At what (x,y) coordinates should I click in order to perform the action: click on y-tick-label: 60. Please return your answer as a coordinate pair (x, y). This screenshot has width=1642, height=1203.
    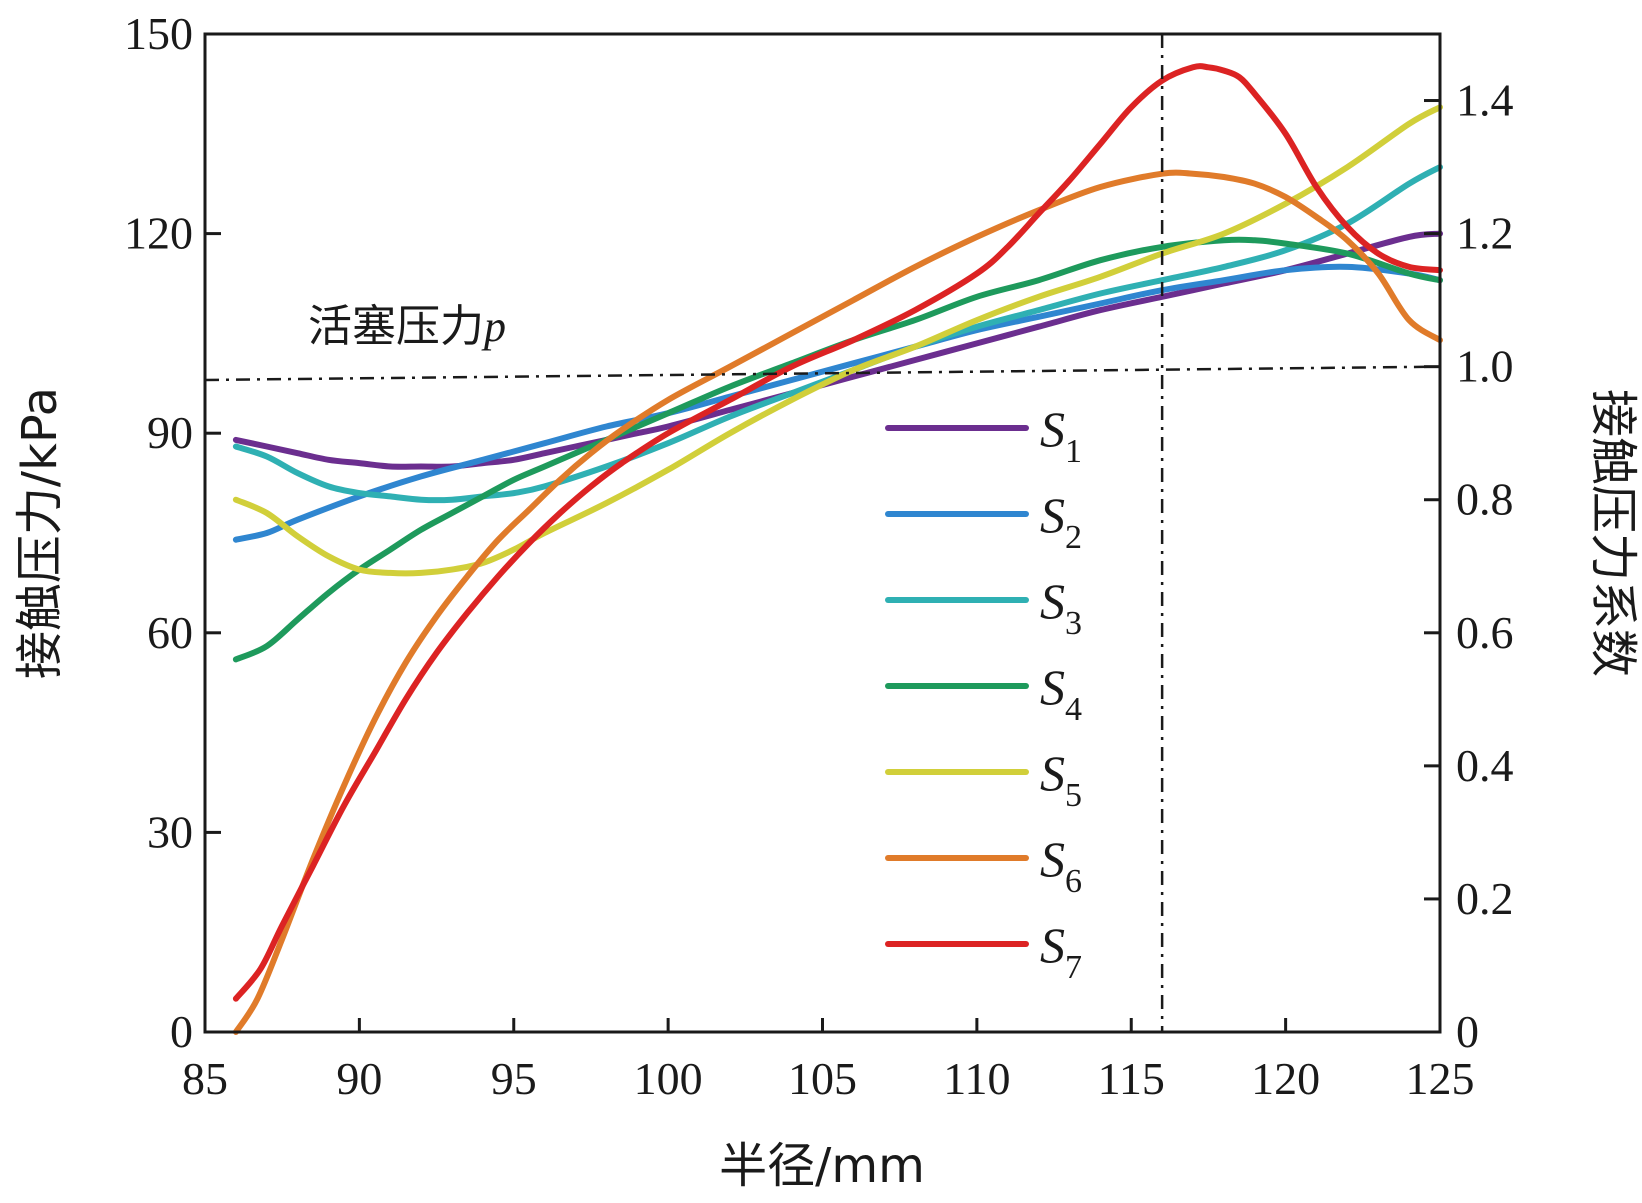
    Looking at the image, I should click on (170, 632).